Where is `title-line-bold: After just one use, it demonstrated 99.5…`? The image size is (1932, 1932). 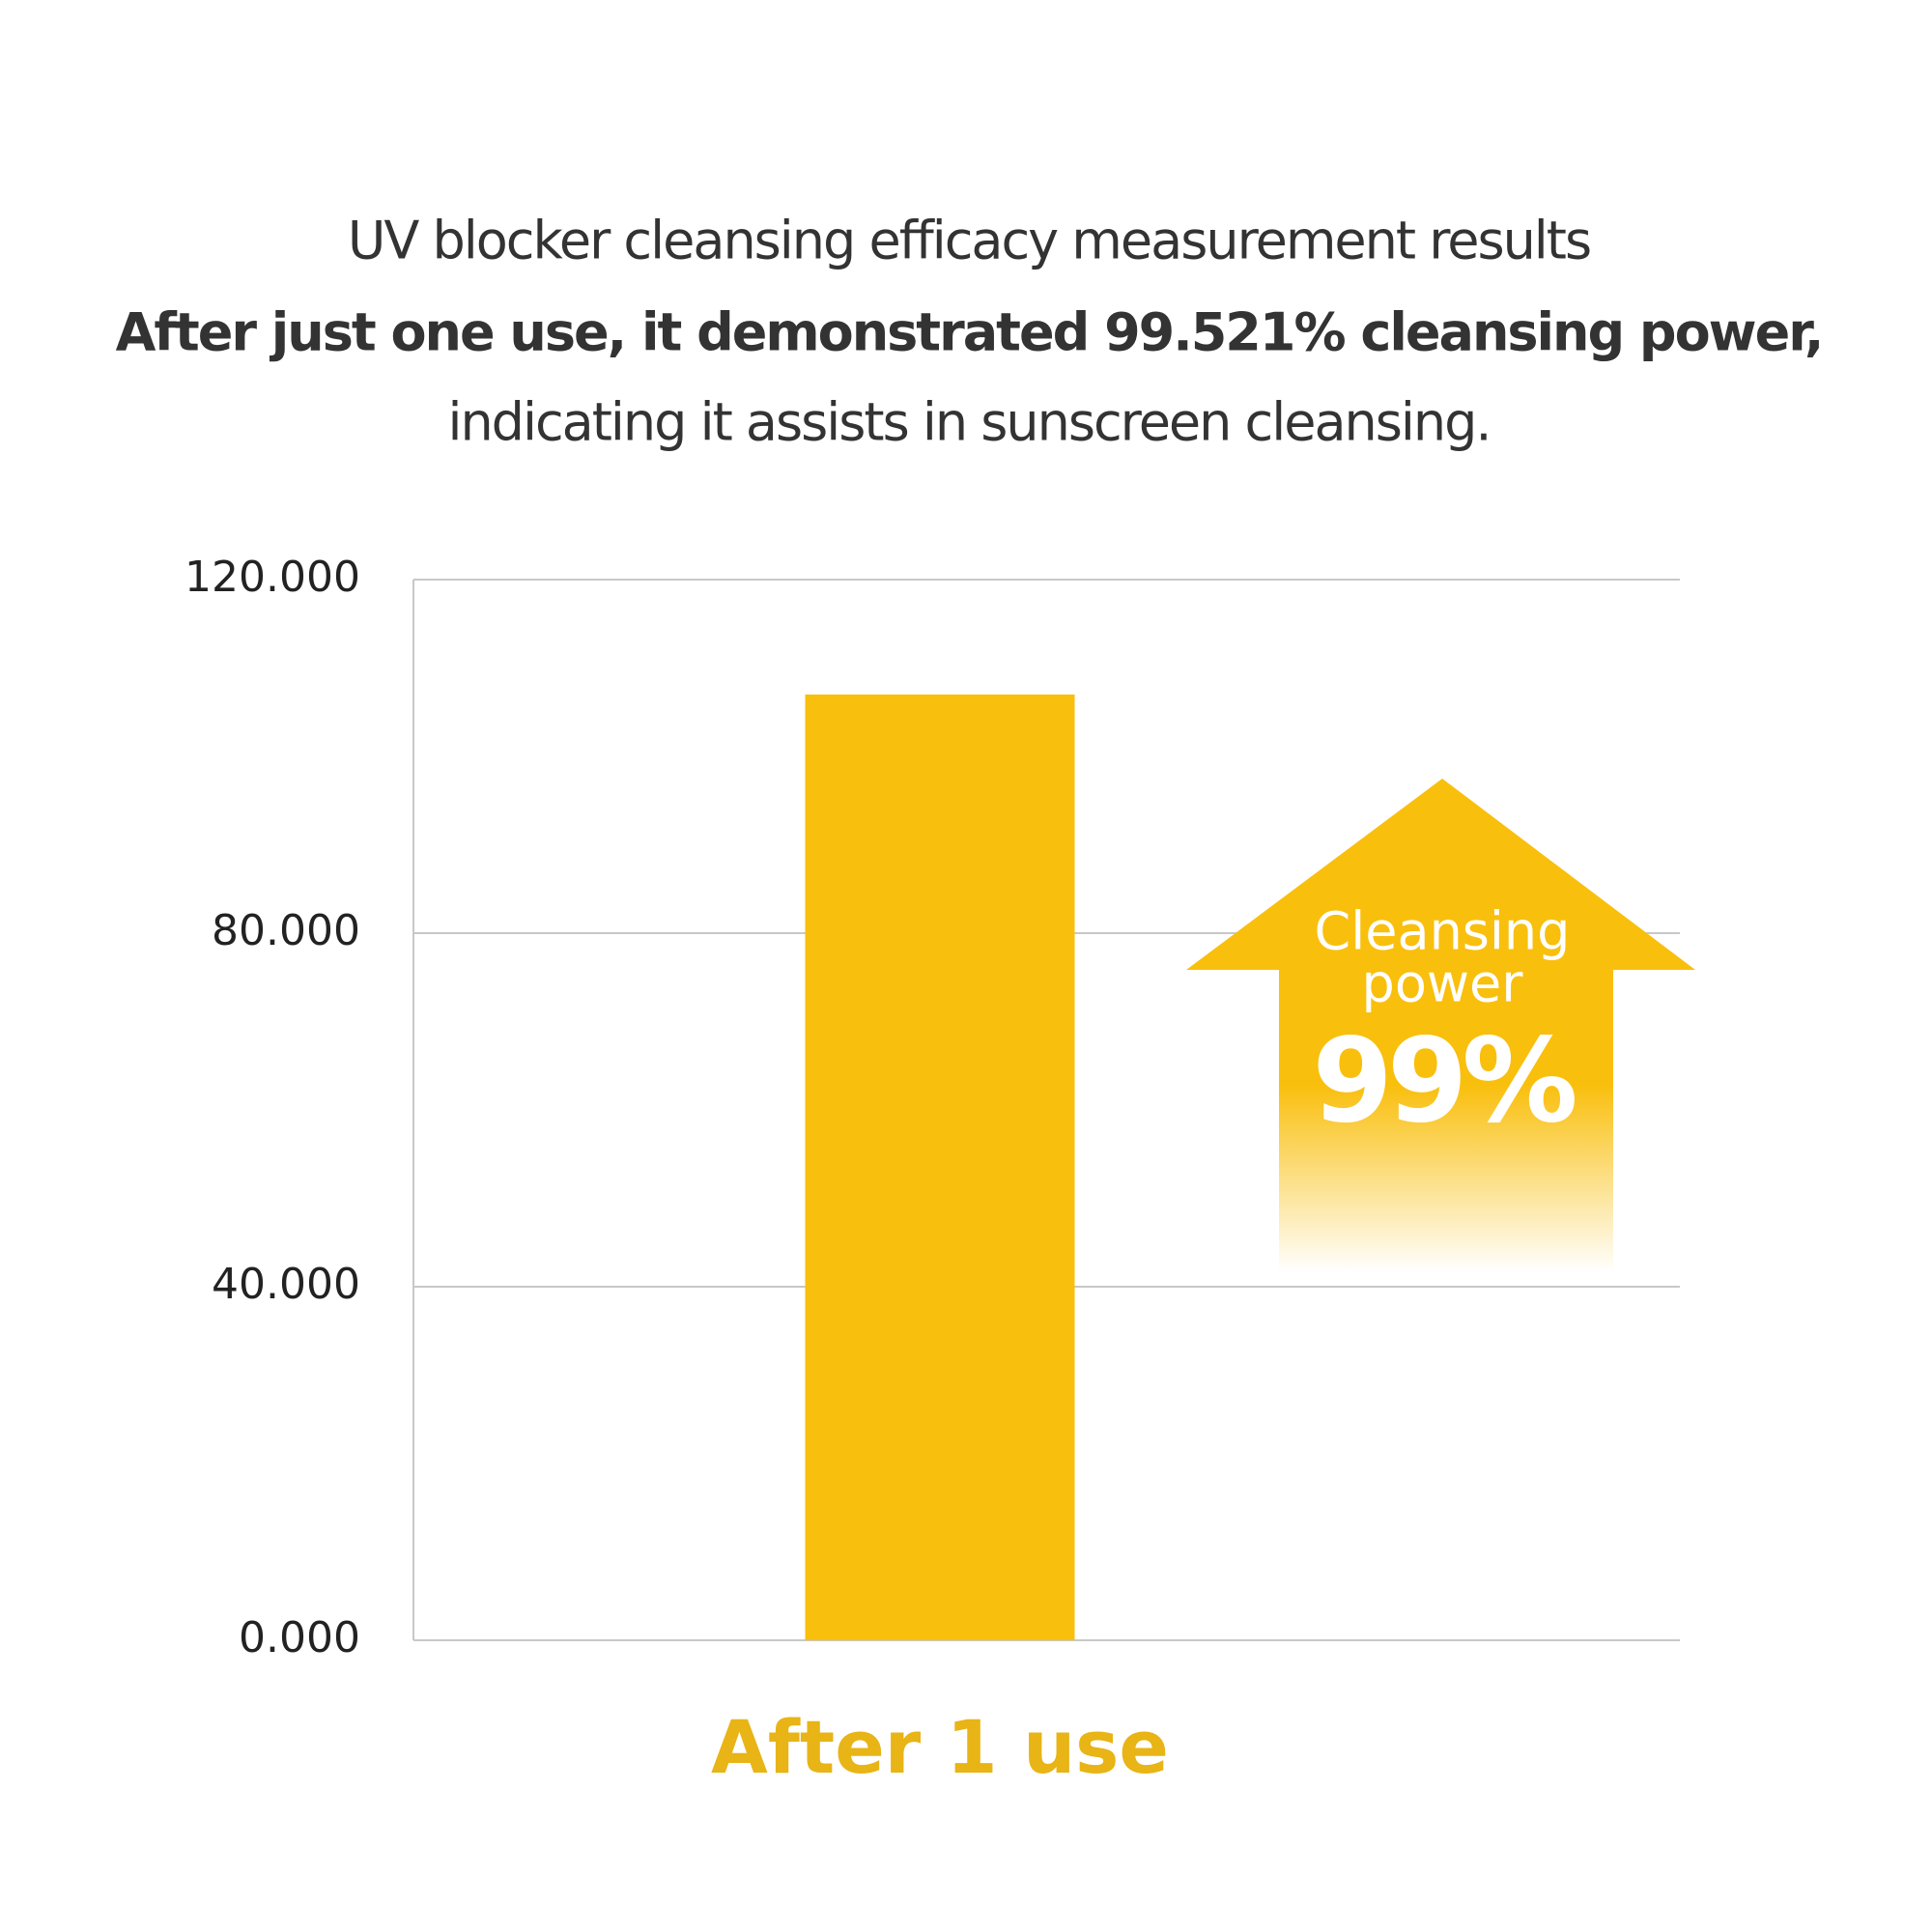
title-line-bold: After just one use, it demonstrated 99.5… is located at coordinates (969, 332).